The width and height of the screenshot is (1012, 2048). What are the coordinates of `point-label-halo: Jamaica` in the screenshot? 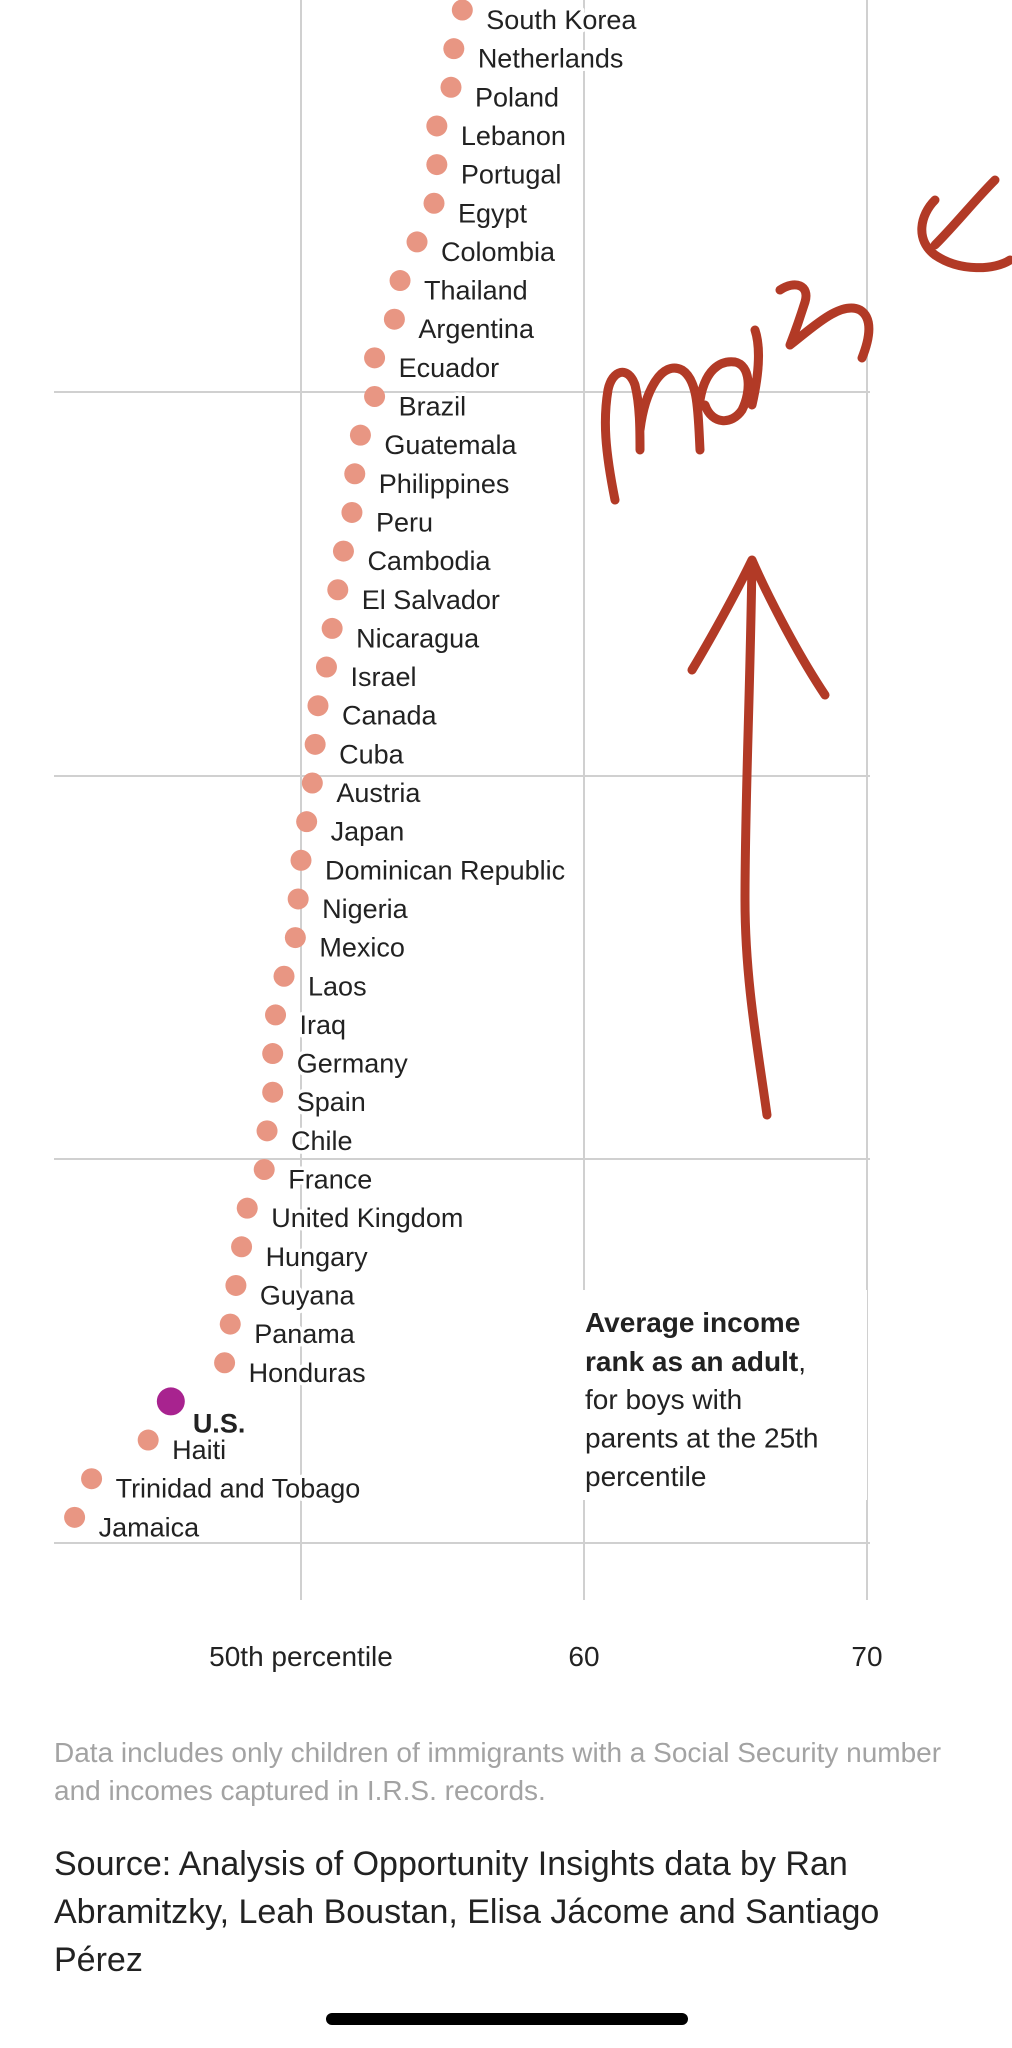 It's located at (150, 1527).